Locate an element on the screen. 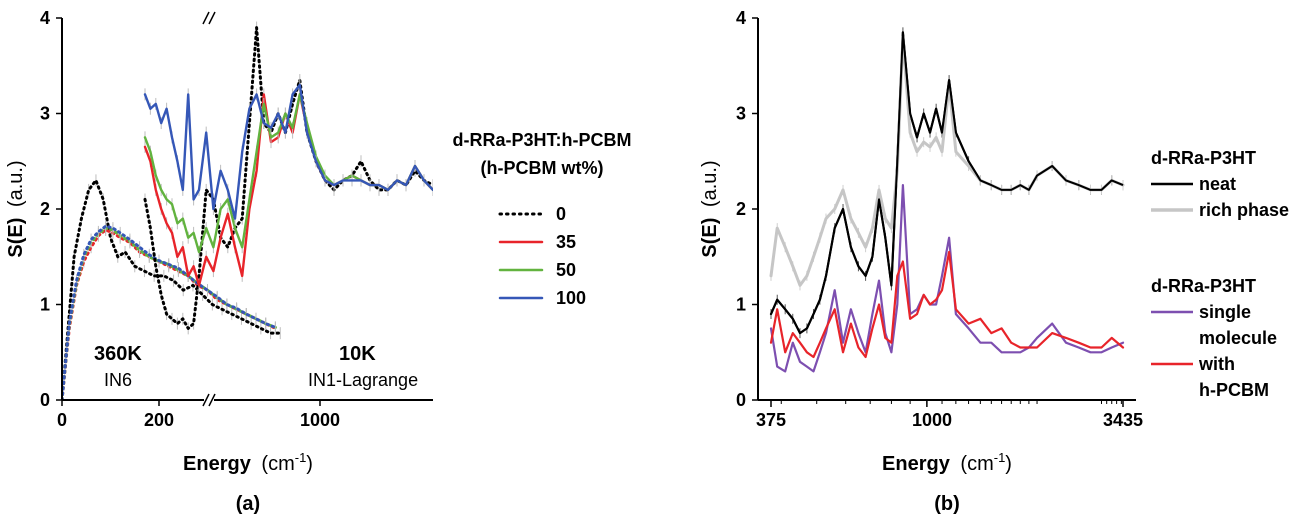  panel-a-x-axis-unit-close: ) is located at coordinates (309, 464).